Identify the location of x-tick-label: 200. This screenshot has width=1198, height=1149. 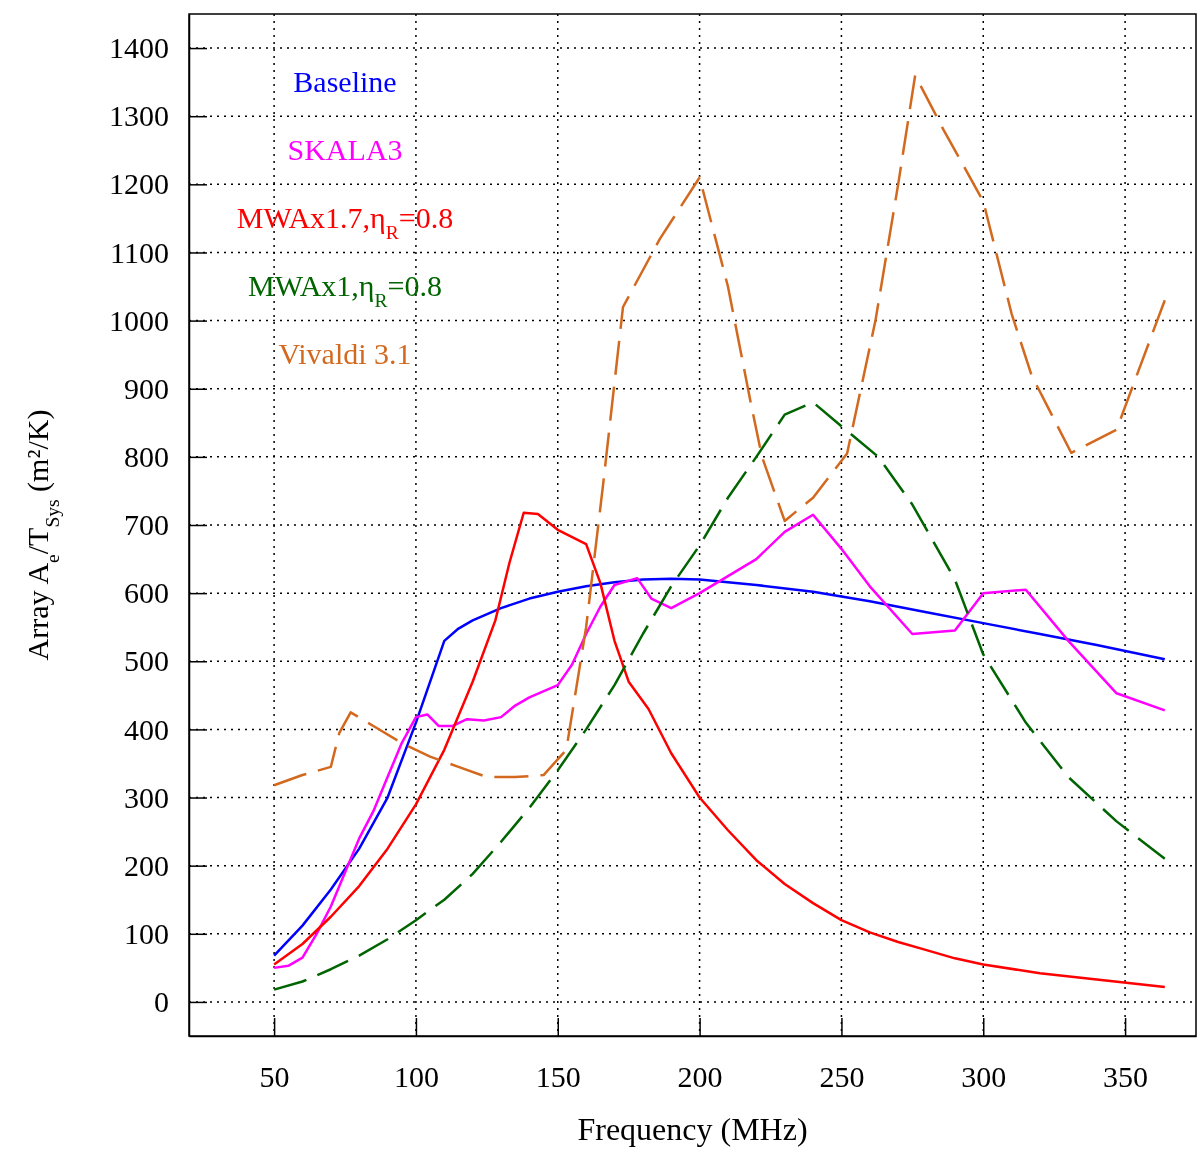
(700, 1077).